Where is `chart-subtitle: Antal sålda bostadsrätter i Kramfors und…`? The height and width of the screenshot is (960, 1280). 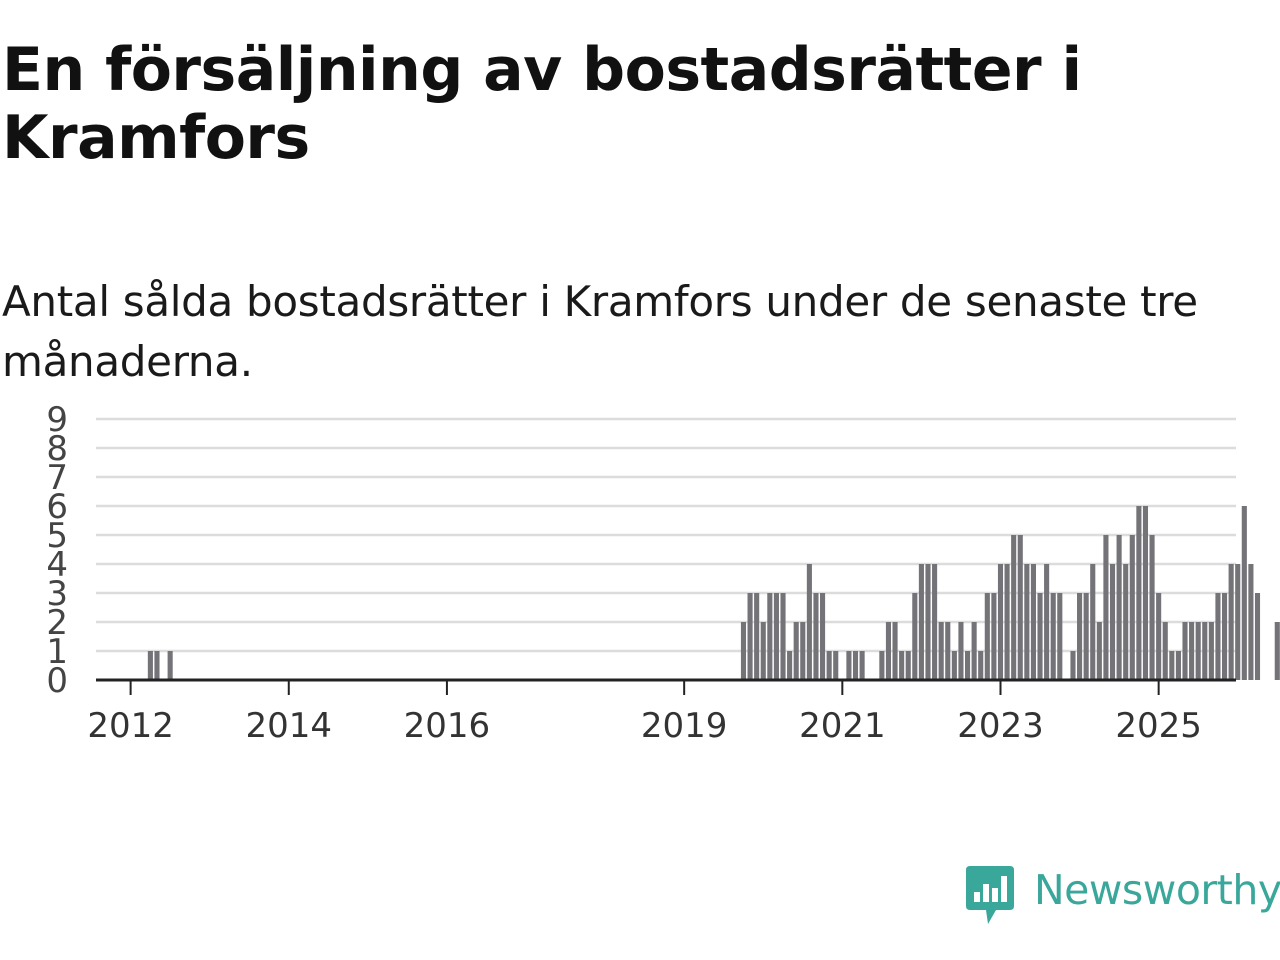
chart-subtitle: Antal sålda bostadsrätter i Kramfors und… is located at coordinates (600, 331).